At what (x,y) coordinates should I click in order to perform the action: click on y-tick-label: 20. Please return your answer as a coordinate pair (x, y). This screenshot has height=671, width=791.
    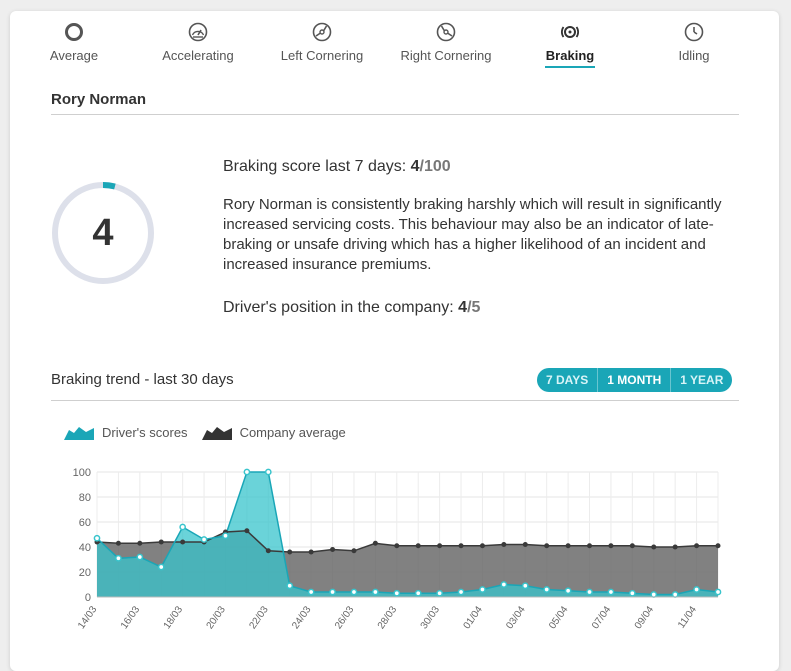
    Looking at the image, I should click on (85, 573).